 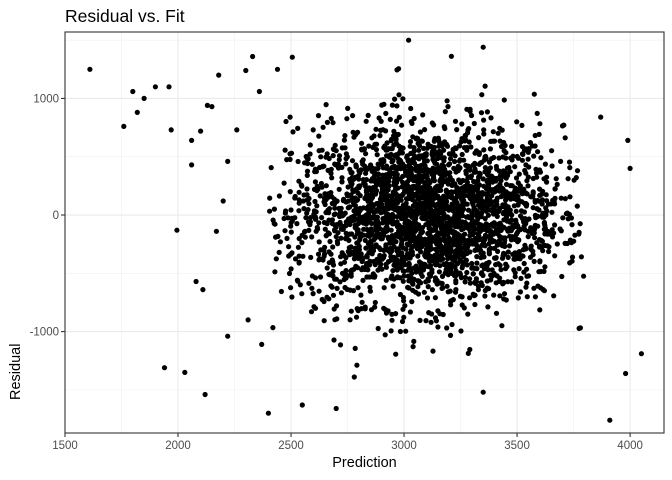 What do you see at coordinates (46, 99) in the screenshot?
I see `y-tick-label: 1000` at bounding box center [46, 99].